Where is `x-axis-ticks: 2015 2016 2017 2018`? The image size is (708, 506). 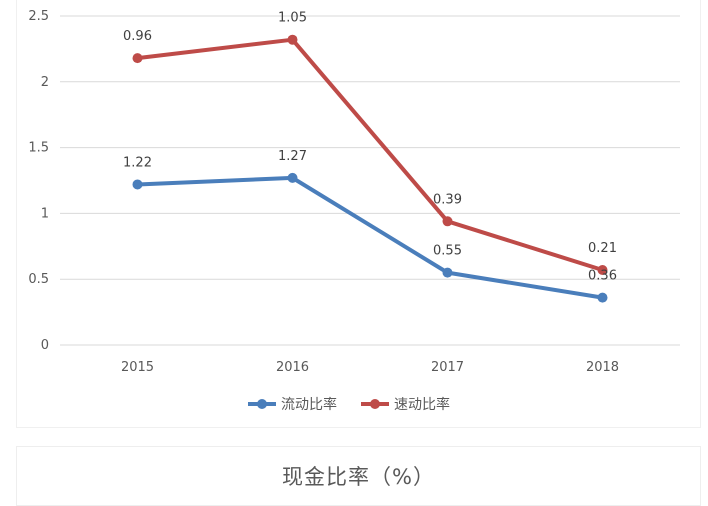
x-axis-ticks: 2015 2016 2017 2018 is located at coordinates (370, 367).